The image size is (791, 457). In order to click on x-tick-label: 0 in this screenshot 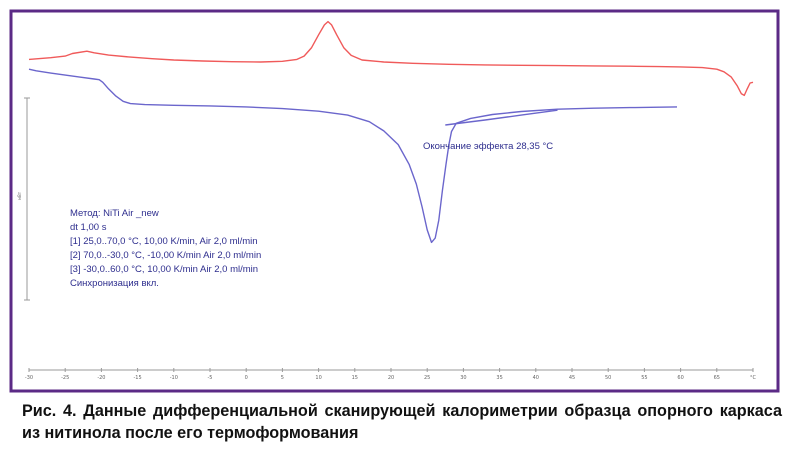, I will do `click(246, 378)`.